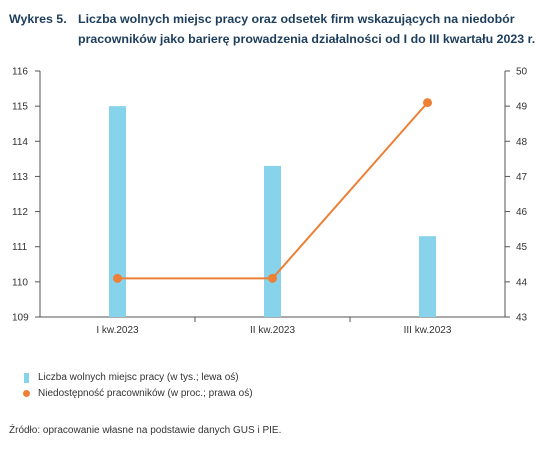  Describe the element at coordinates (26, 393) in the screenshot. I see `legend-dot-swatch` at that location.